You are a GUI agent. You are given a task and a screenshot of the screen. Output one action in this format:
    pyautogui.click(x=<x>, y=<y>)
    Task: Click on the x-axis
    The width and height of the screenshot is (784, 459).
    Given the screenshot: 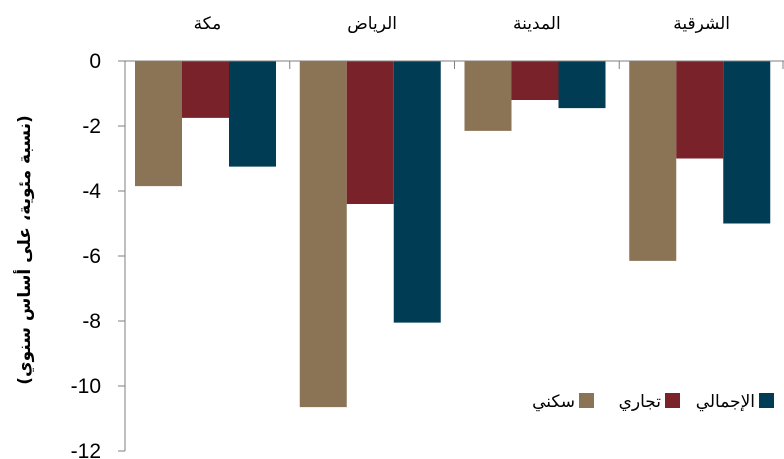 What is the action you would take?
    pyautogui.click(x=454, y=64)
    